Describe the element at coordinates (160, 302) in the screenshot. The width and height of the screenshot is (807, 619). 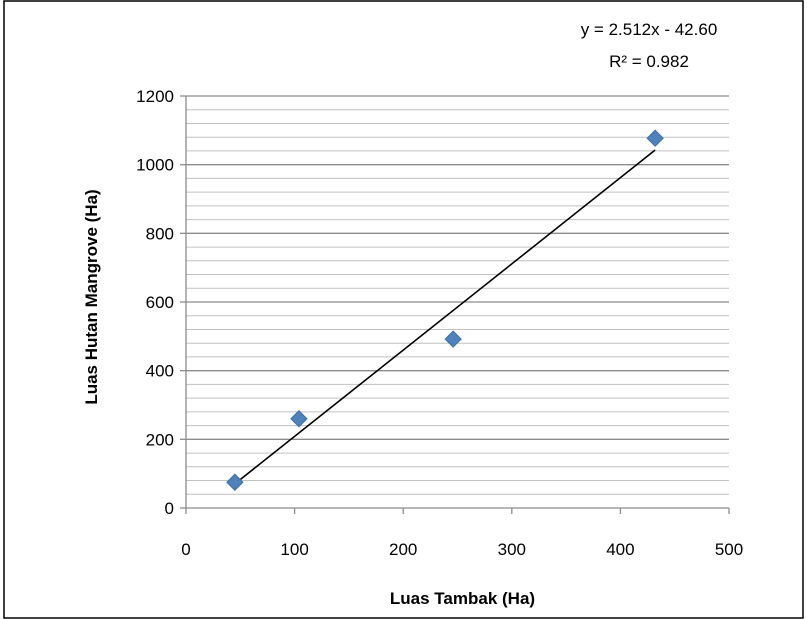
I see `y-tick-label: 600` at that location.